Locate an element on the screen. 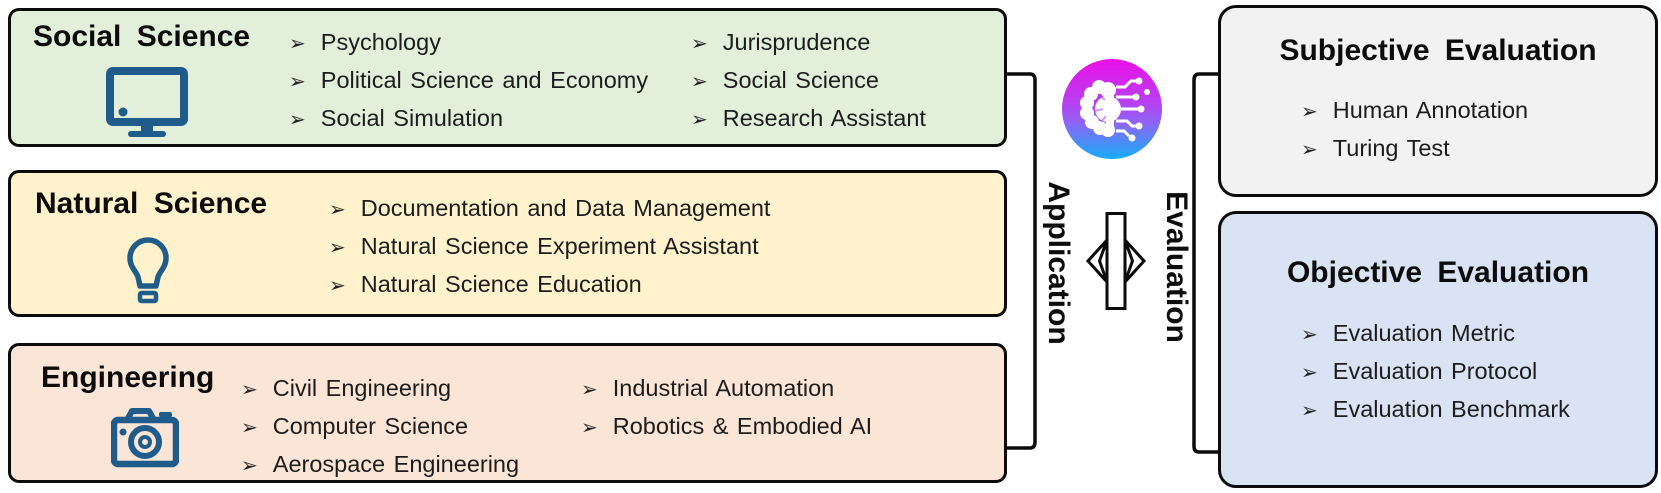 This screenshot has height=493, width=1661. list-item-label: Documentation and Data Management is located at coordinates (565, 207).